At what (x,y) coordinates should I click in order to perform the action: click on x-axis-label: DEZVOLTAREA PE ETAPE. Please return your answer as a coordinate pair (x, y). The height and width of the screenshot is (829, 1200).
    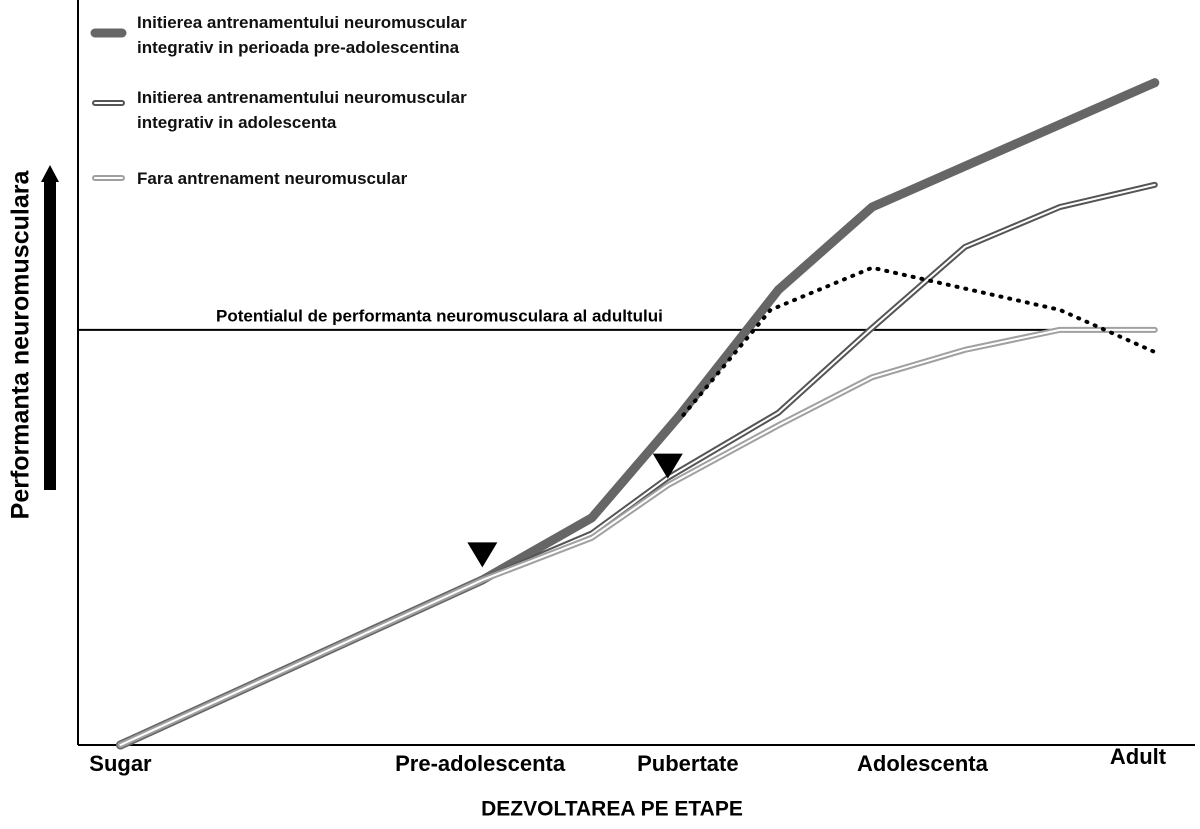
    Looking at the image, I should click on (612, 809).